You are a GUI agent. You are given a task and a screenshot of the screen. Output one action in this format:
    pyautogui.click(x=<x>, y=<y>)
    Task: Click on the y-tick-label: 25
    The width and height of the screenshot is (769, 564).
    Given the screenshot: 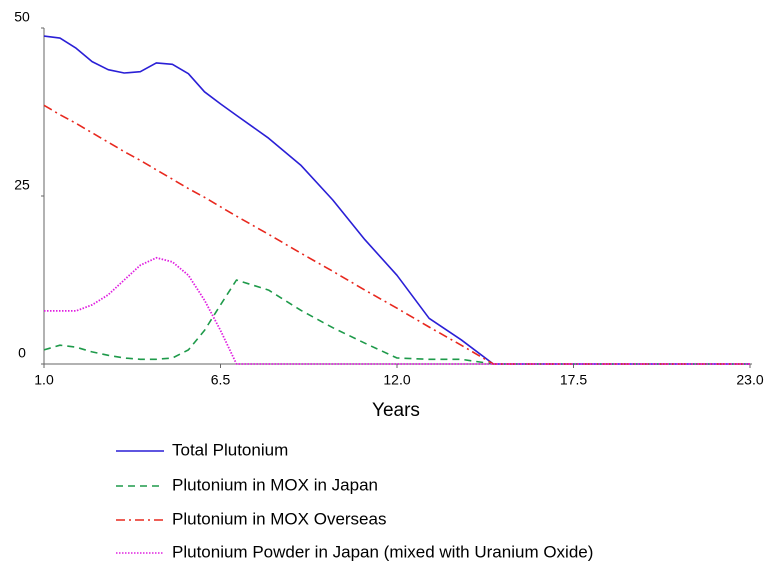 What is the action you would take?
    pyautogui.click(x=22, y=185)
    